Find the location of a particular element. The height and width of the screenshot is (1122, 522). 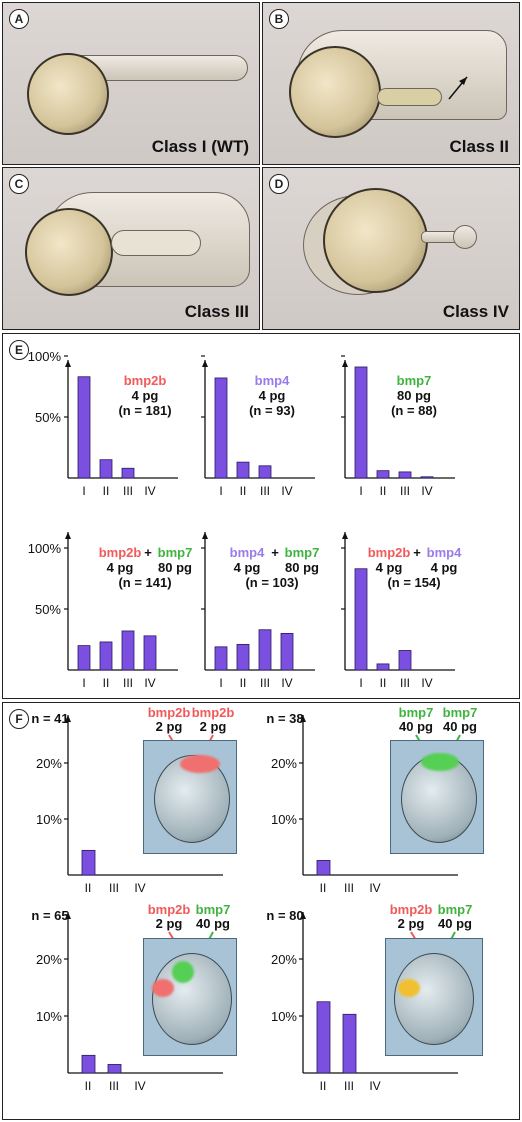

panel-letter: A is located at coordinates (19, 19).